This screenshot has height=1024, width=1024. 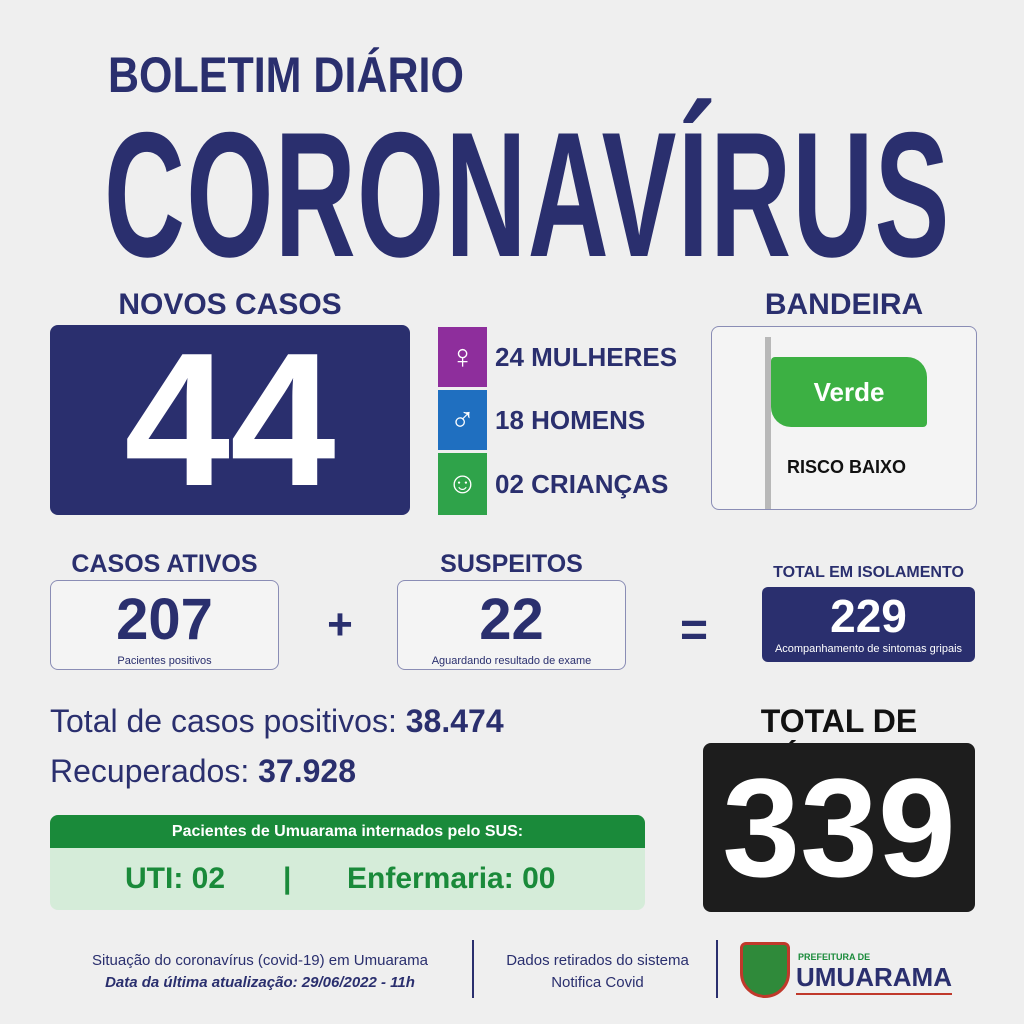 What do you see at coordinates (473, 969) in the screenshot?
I see `footer-divider` at bounding box center [473, 969].